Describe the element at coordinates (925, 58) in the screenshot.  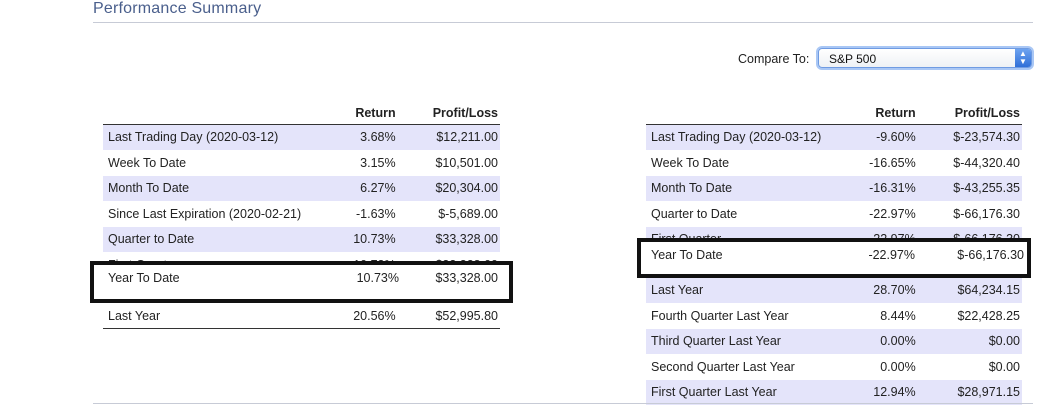
I see `compare-to-select: S&P 500 ▲ ▼` at that location.